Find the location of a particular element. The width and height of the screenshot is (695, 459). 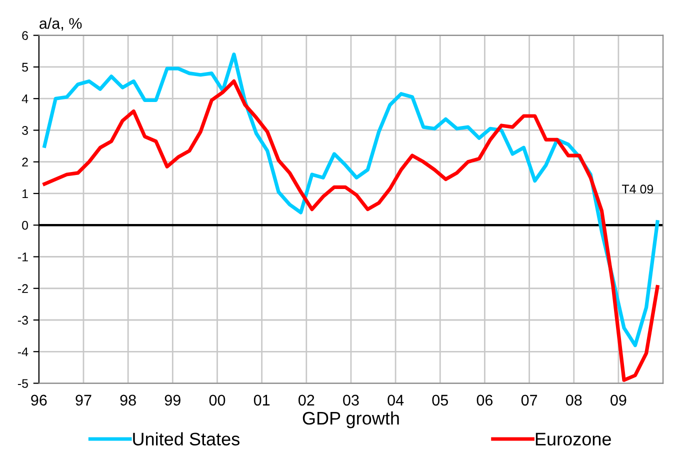

legend-label: United States is located at coordinates (186, 439).